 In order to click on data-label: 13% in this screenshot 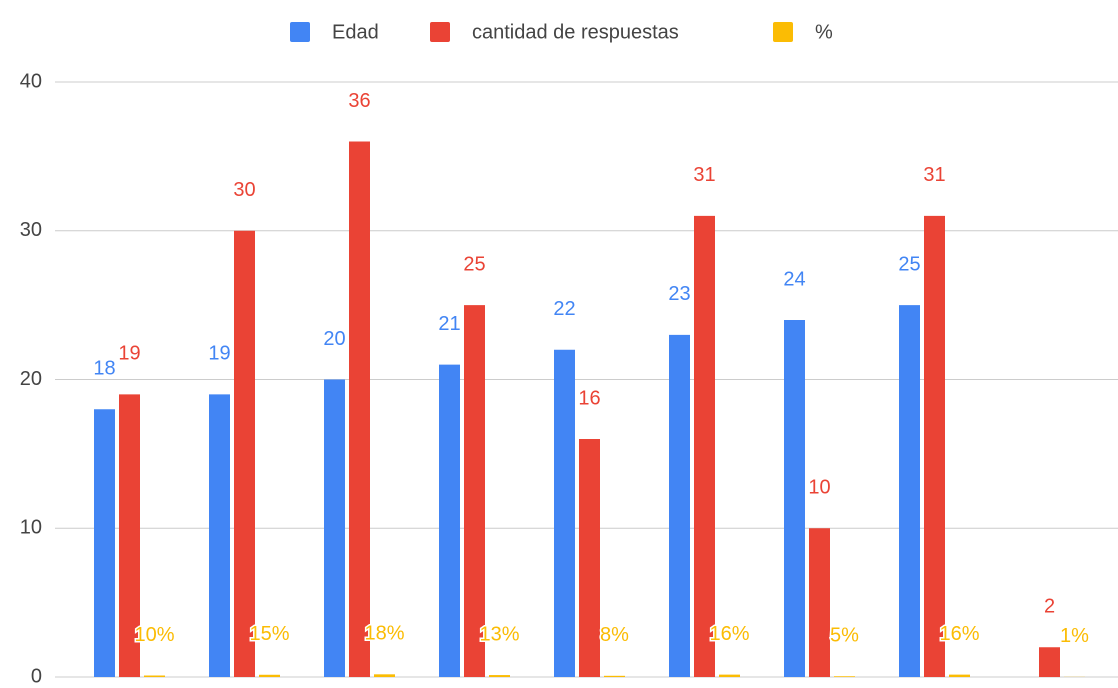, I will do `click(499, 634)`.